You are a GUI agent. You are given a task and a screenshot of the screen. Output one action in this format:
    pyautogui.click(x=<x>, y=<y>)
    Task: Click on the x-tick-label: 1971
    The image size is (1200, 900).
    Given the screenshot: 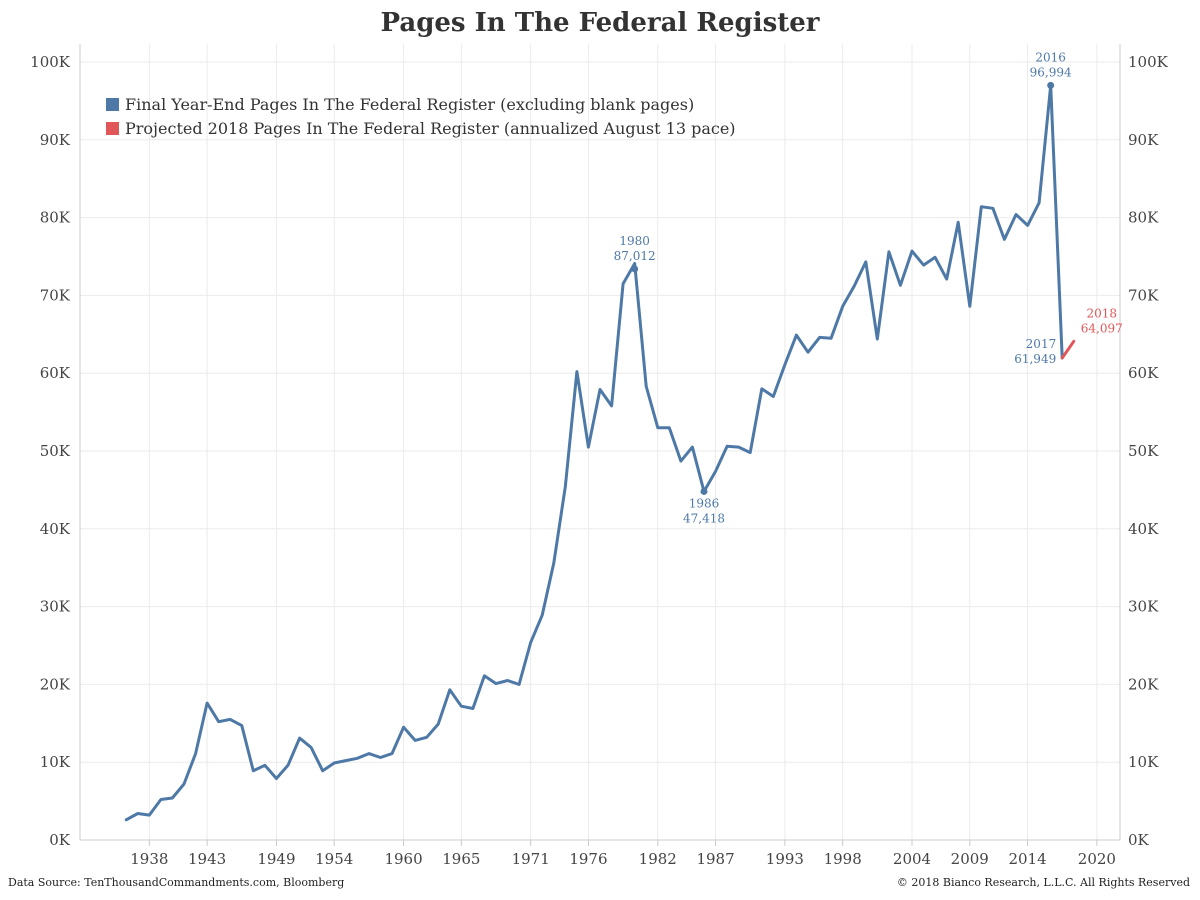 What is the action you would take?
    pyautogui.click(x=531, y=859)
    